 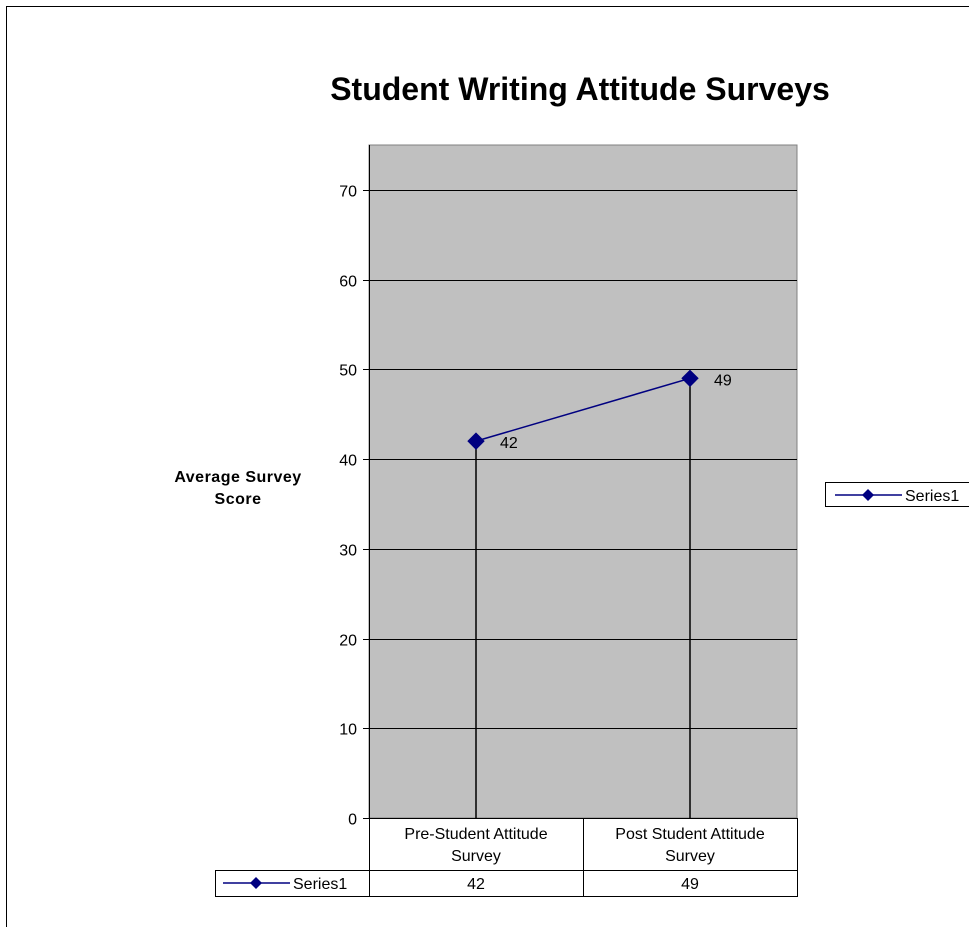 What do you see at coordinates (348, 192) in the screenshot?
I see `y-tick-label: 70` at bounding box center [348, 192].